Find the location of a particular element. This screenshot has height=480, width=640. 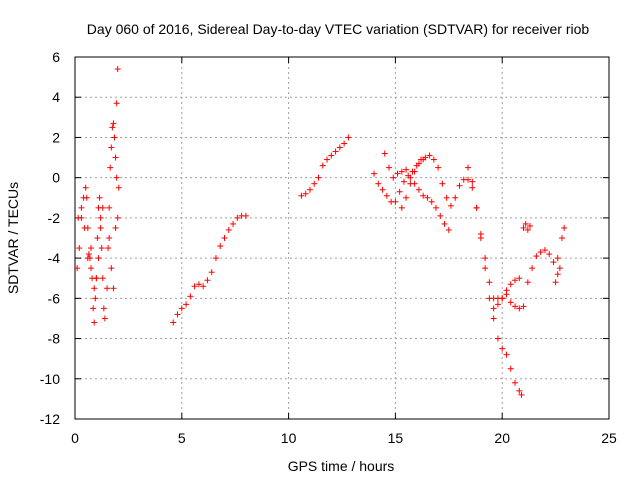

y-tick-label: -10 is located at coordinates (50, 379).